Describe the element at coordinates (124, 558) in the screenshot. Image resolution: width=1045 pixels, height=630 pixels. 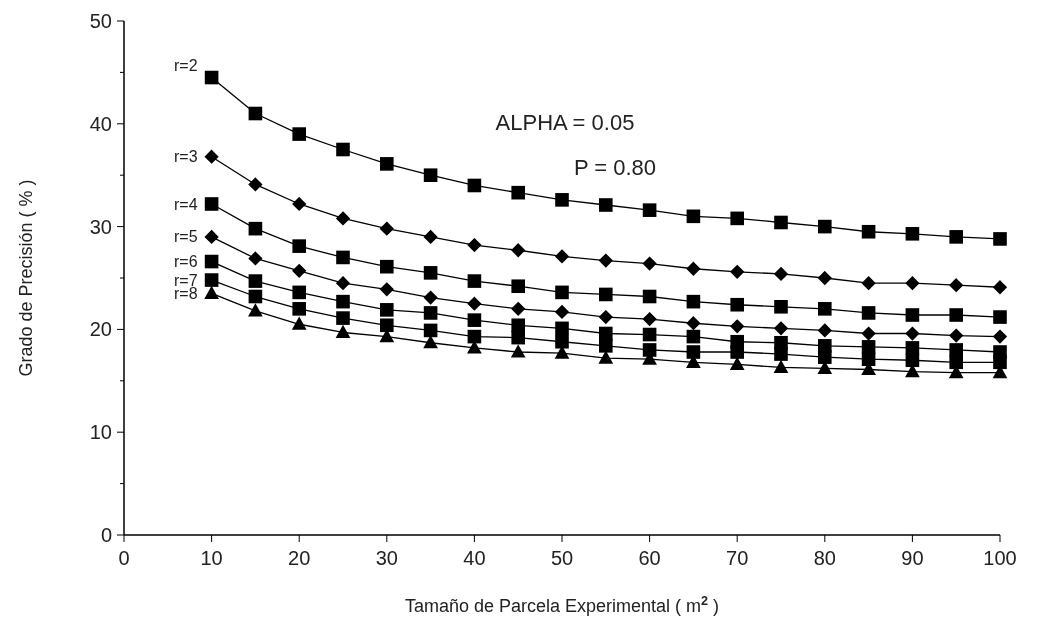
I see `x-tick-label: 0` at that location.